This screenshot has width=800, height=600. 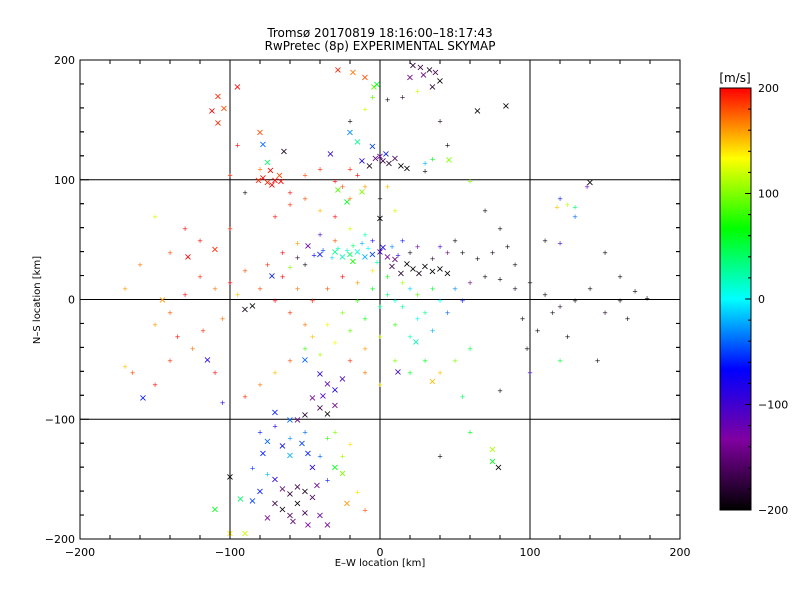 What do you see at coordinates (379, 33) in the screenshot?
I see `chart-title: Tromsø 20170819 18:16:00–18:17:43` at bounding box center [379, 33].